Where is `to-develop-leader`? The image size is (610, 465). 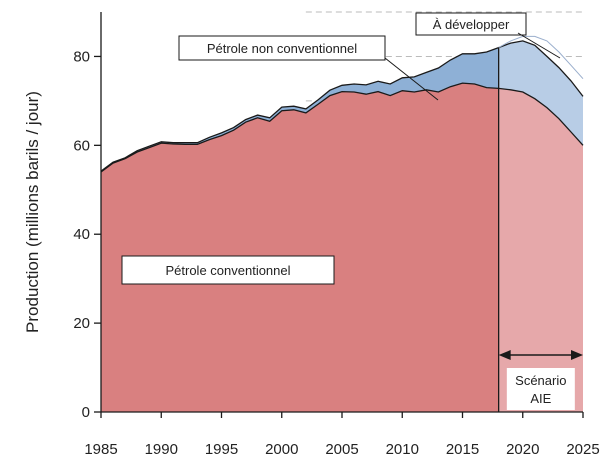
to-develop-leader is located at coordinates (539, 45).